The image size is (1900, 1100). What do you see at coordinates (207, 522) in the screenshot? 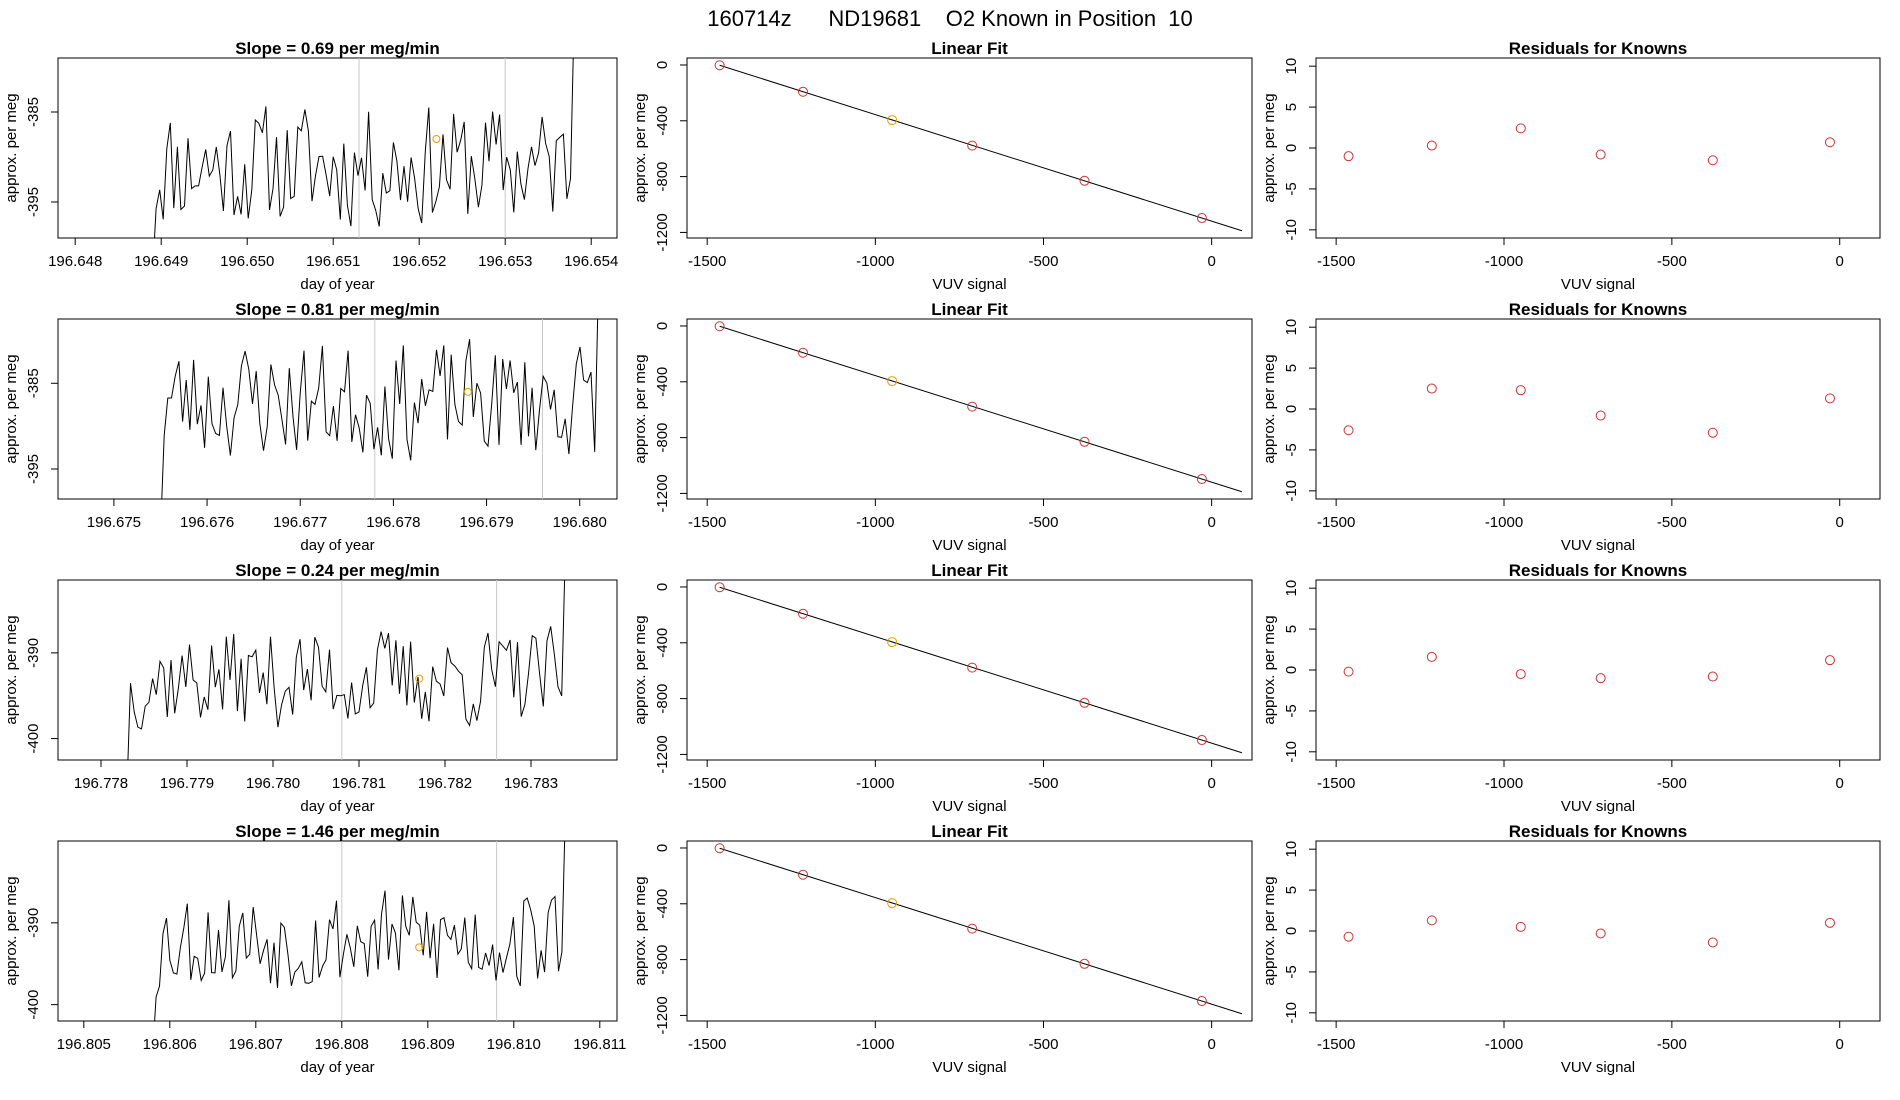
I see `x-tick-label: 196.676` at bounding box center [207, 522].